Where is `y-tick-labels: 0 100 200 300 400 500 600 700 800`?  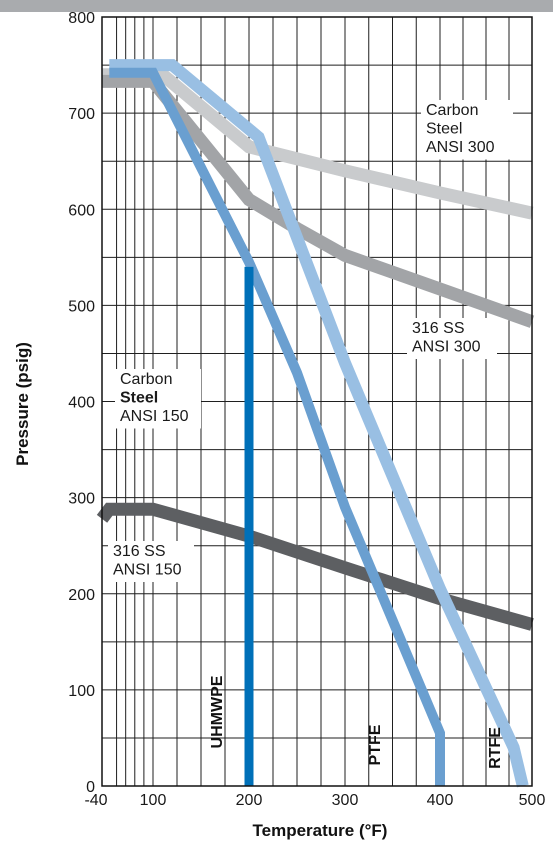
y-tick-labels: 0 100 200 300 400 500 600 700 800 is located at coordinates (81, 403).